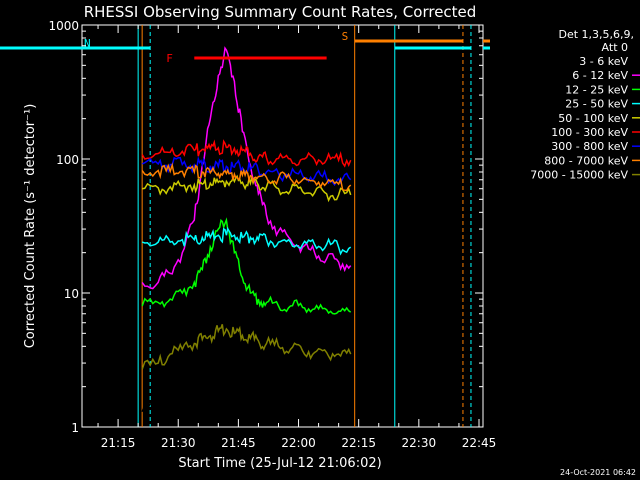 The image size is (640, 480). What do you see at coordinates (63, 26) in the screenshot?
I see `y-tick-label: 1000` at bounding box center [63, 26].